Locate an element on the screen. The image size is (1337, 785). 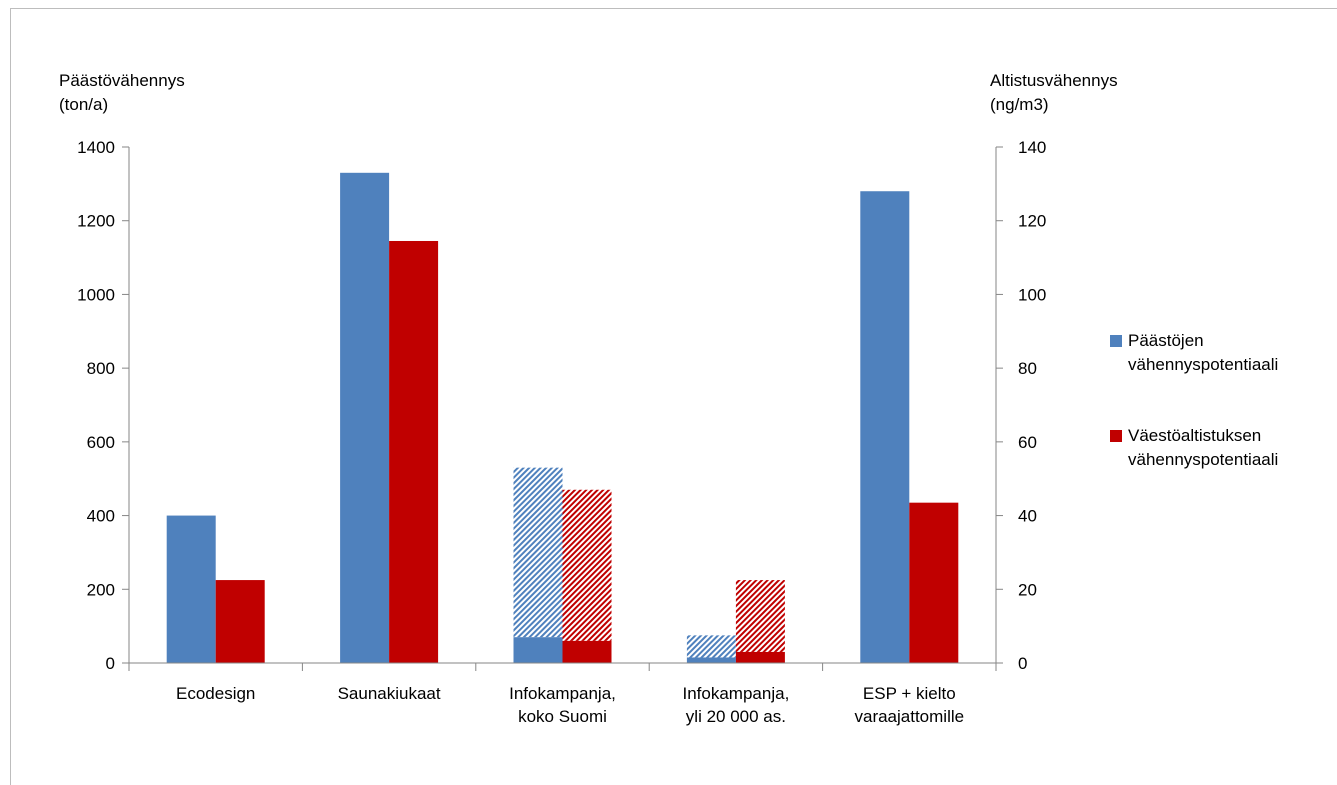
y-right-tick-label: 120 is located at coordinates (1032, 221).